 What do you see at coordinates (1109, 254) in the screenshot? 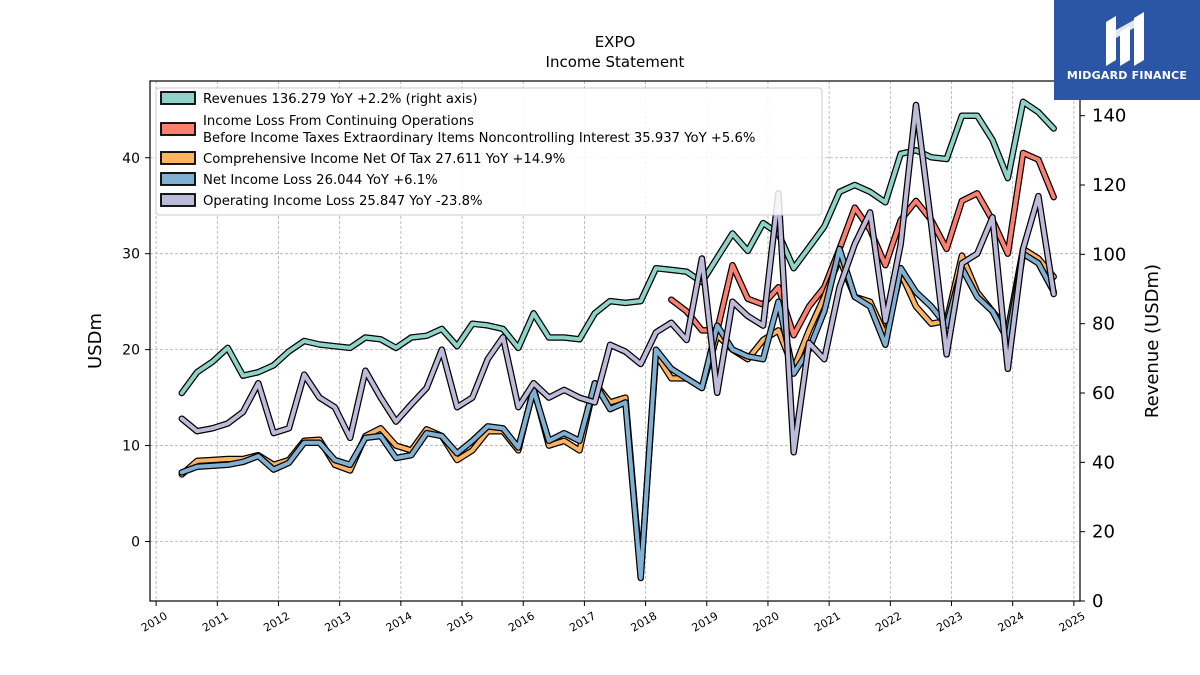
I see `y2-tick-label: 100` at bounding box center [1109, 254].